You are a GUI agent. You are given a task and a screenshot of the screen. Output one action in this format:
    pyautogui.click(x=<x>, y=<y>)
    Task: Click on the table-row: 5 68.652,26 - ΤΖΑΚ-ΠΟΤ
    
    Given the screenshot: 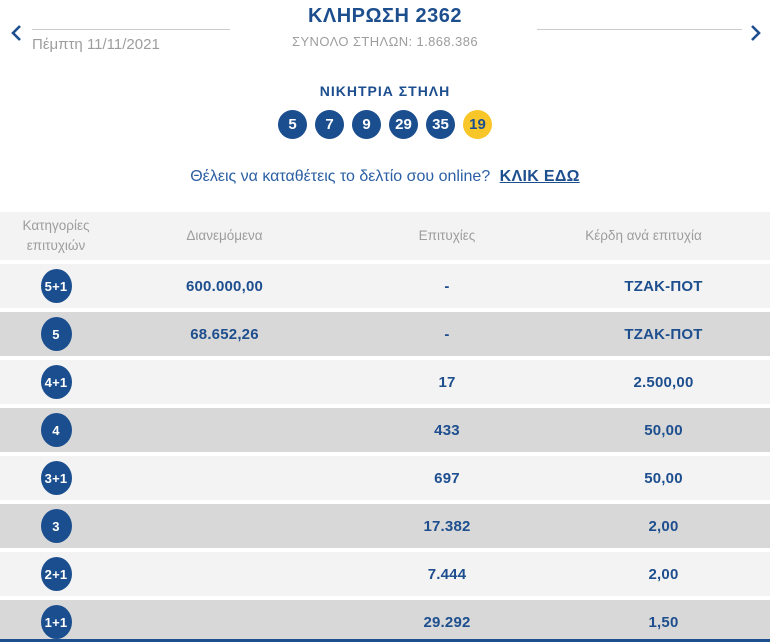 What is the action you would take?
    pyautogui.click(x=385, y=334)
    